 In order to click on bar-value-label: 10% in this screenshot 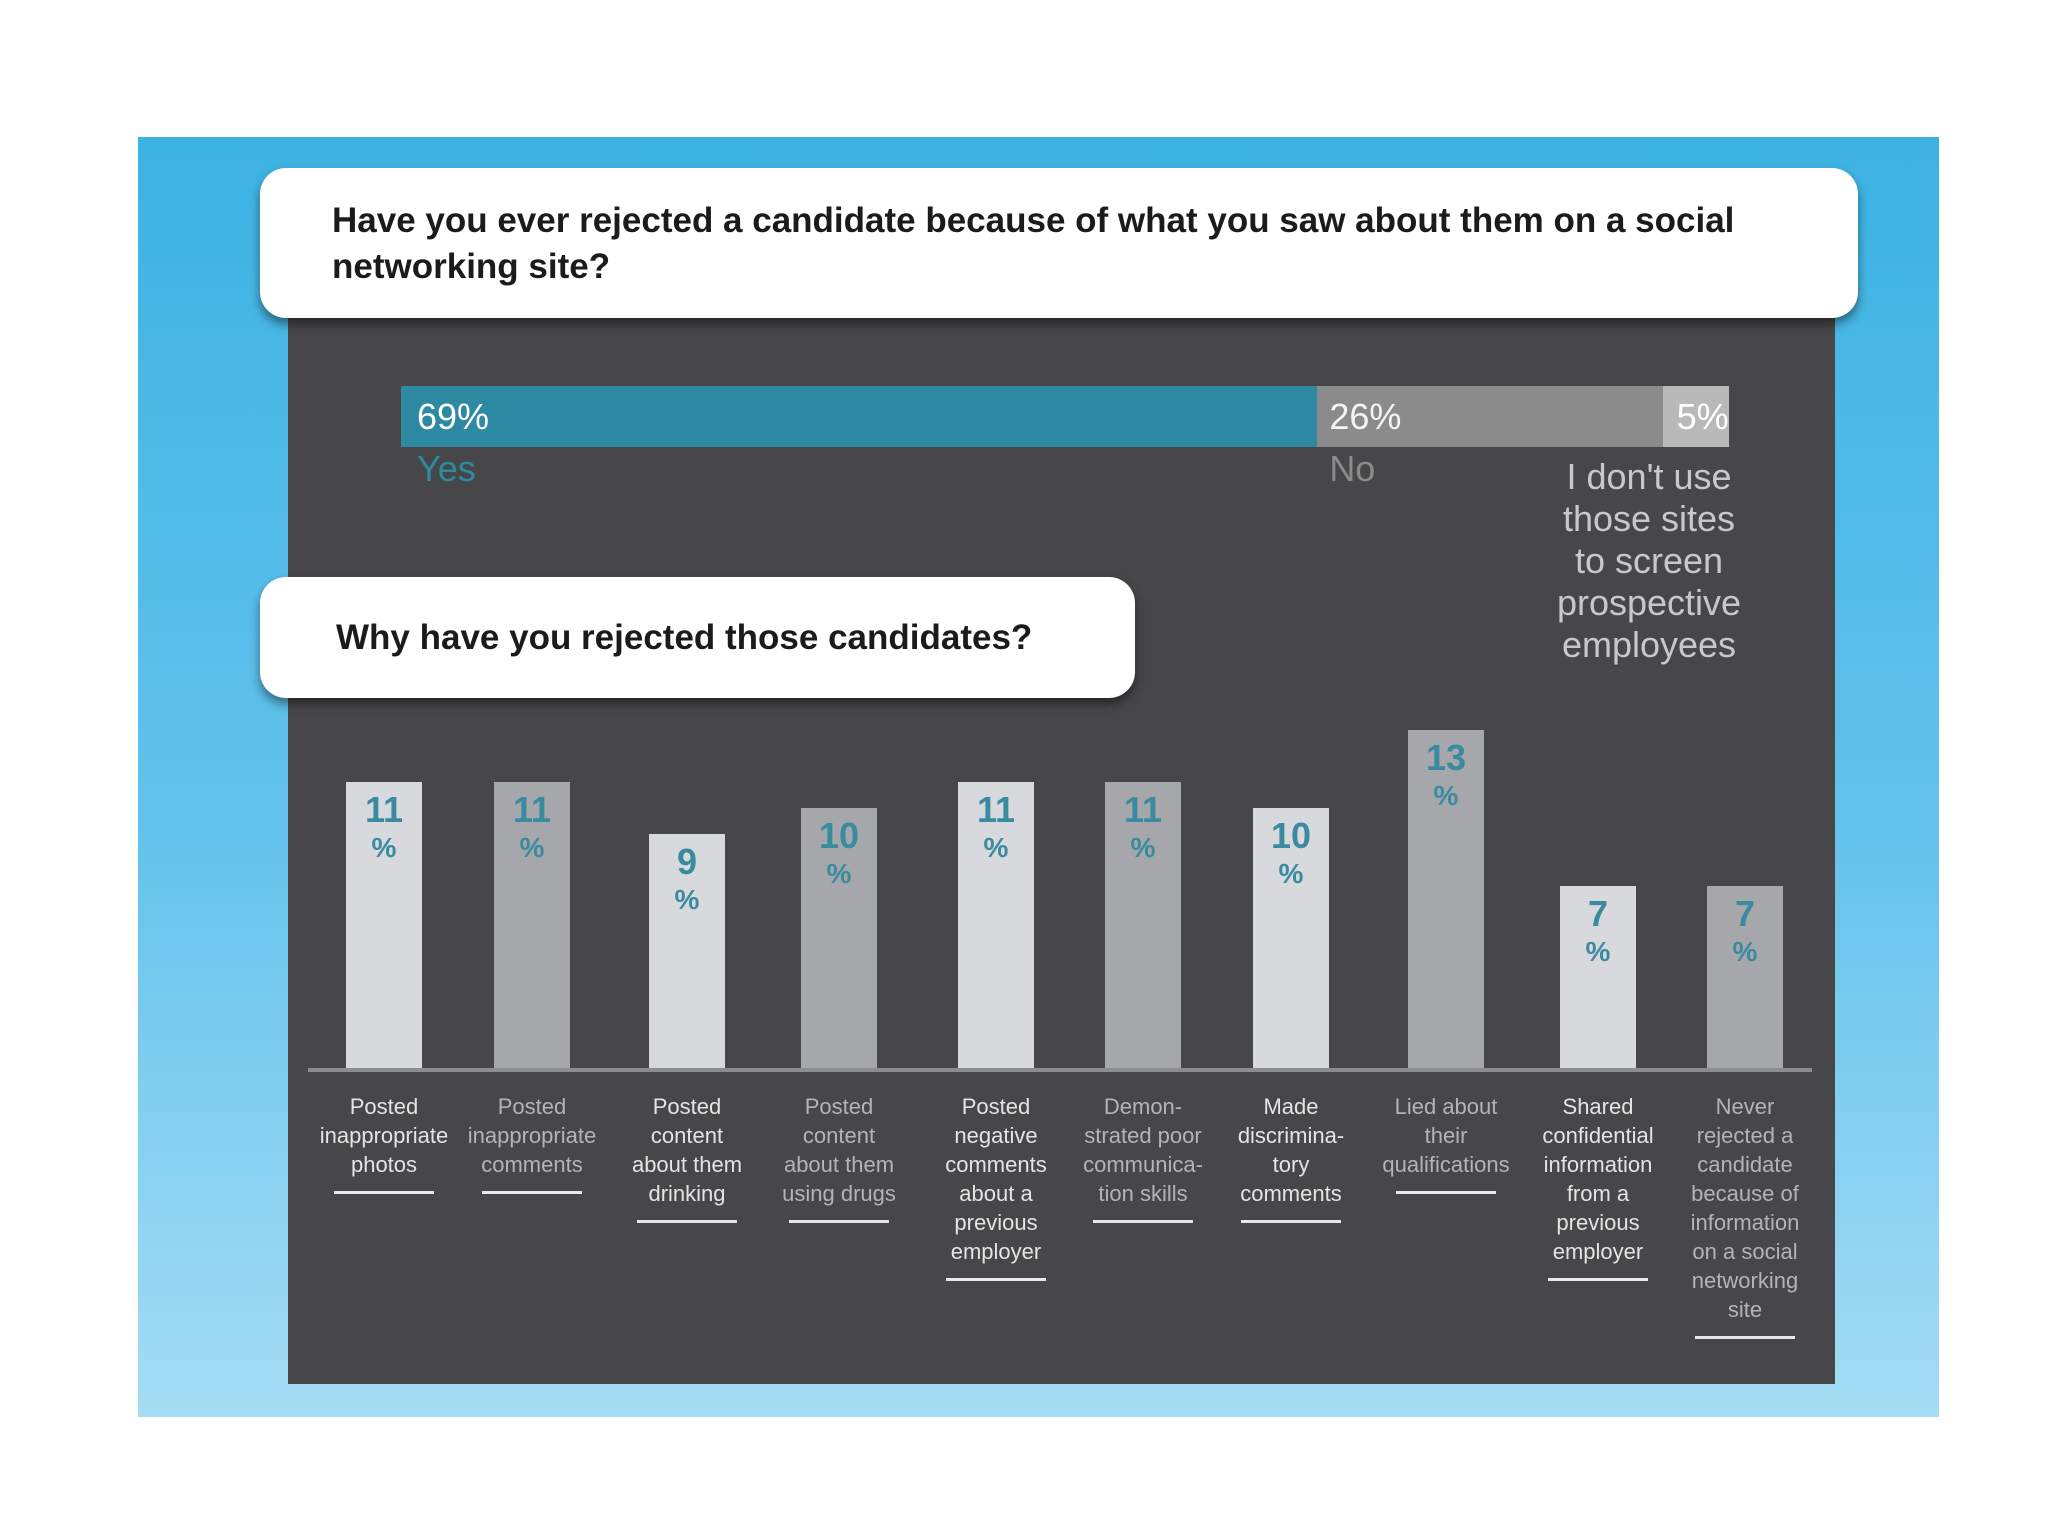, I will do `click(839, 854)`.